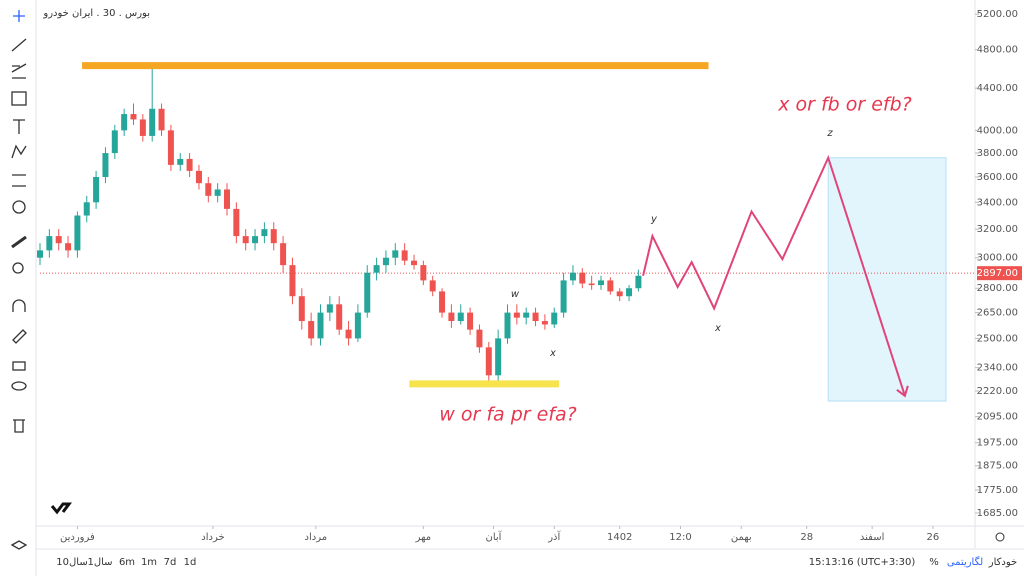 The width and height of the screenshot is (1024, 576). What do you see at coordinates (554, 536) in the screenshot?
I see `x-tick-label: آذر` at bounding box center [554, 536].